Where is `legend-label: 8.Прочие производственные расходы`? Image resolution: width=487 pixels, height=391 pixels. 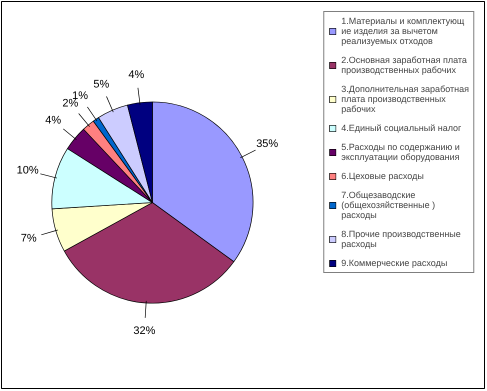
legend-label: 8.Прочие производственные расходы is located at coordinates (401, 239).